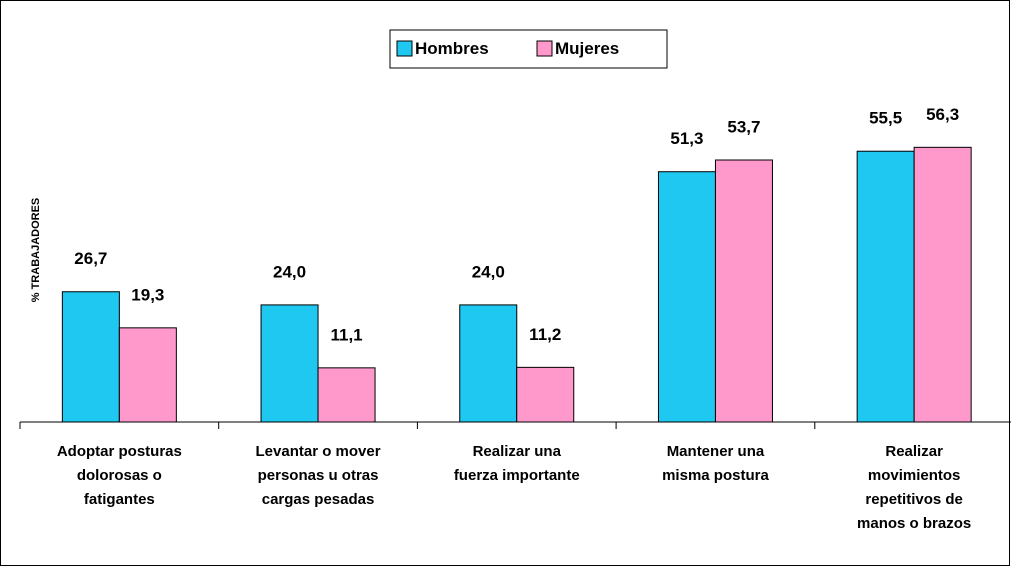  Describe the element at coordinates (517, 451) in the screenshot. I see `x-tick-label-line: Realizar una` at that location.